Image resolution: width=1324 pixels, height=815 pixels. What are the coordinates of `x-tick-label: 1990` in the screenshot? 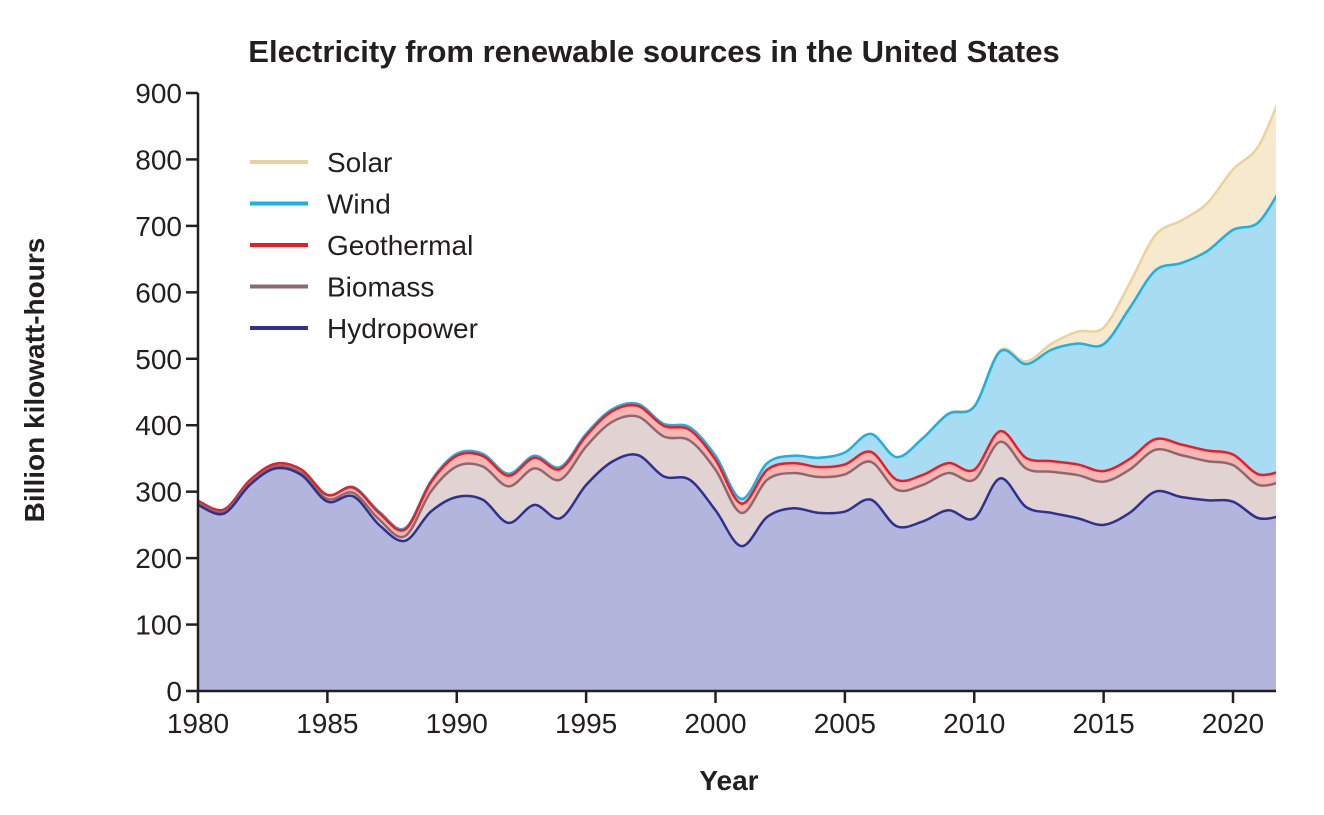 It's located at (457, 723).